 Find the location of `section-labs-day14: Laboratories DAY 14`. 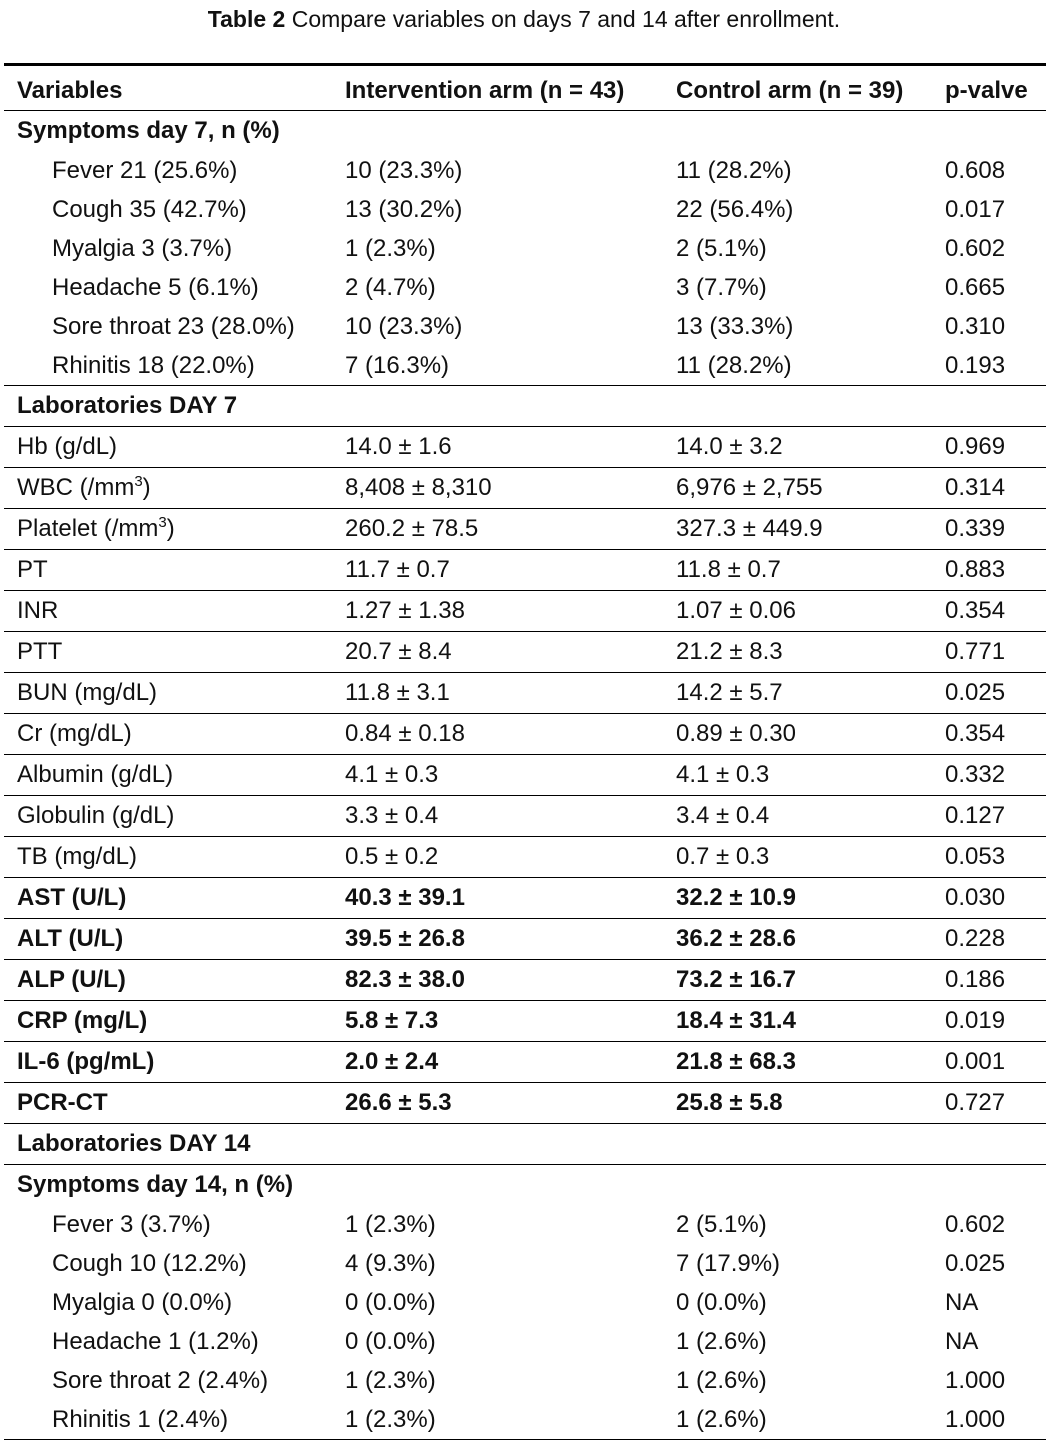

section-labs-day14: Laboratories DAY 14 is located at coordinates (525, 1144).